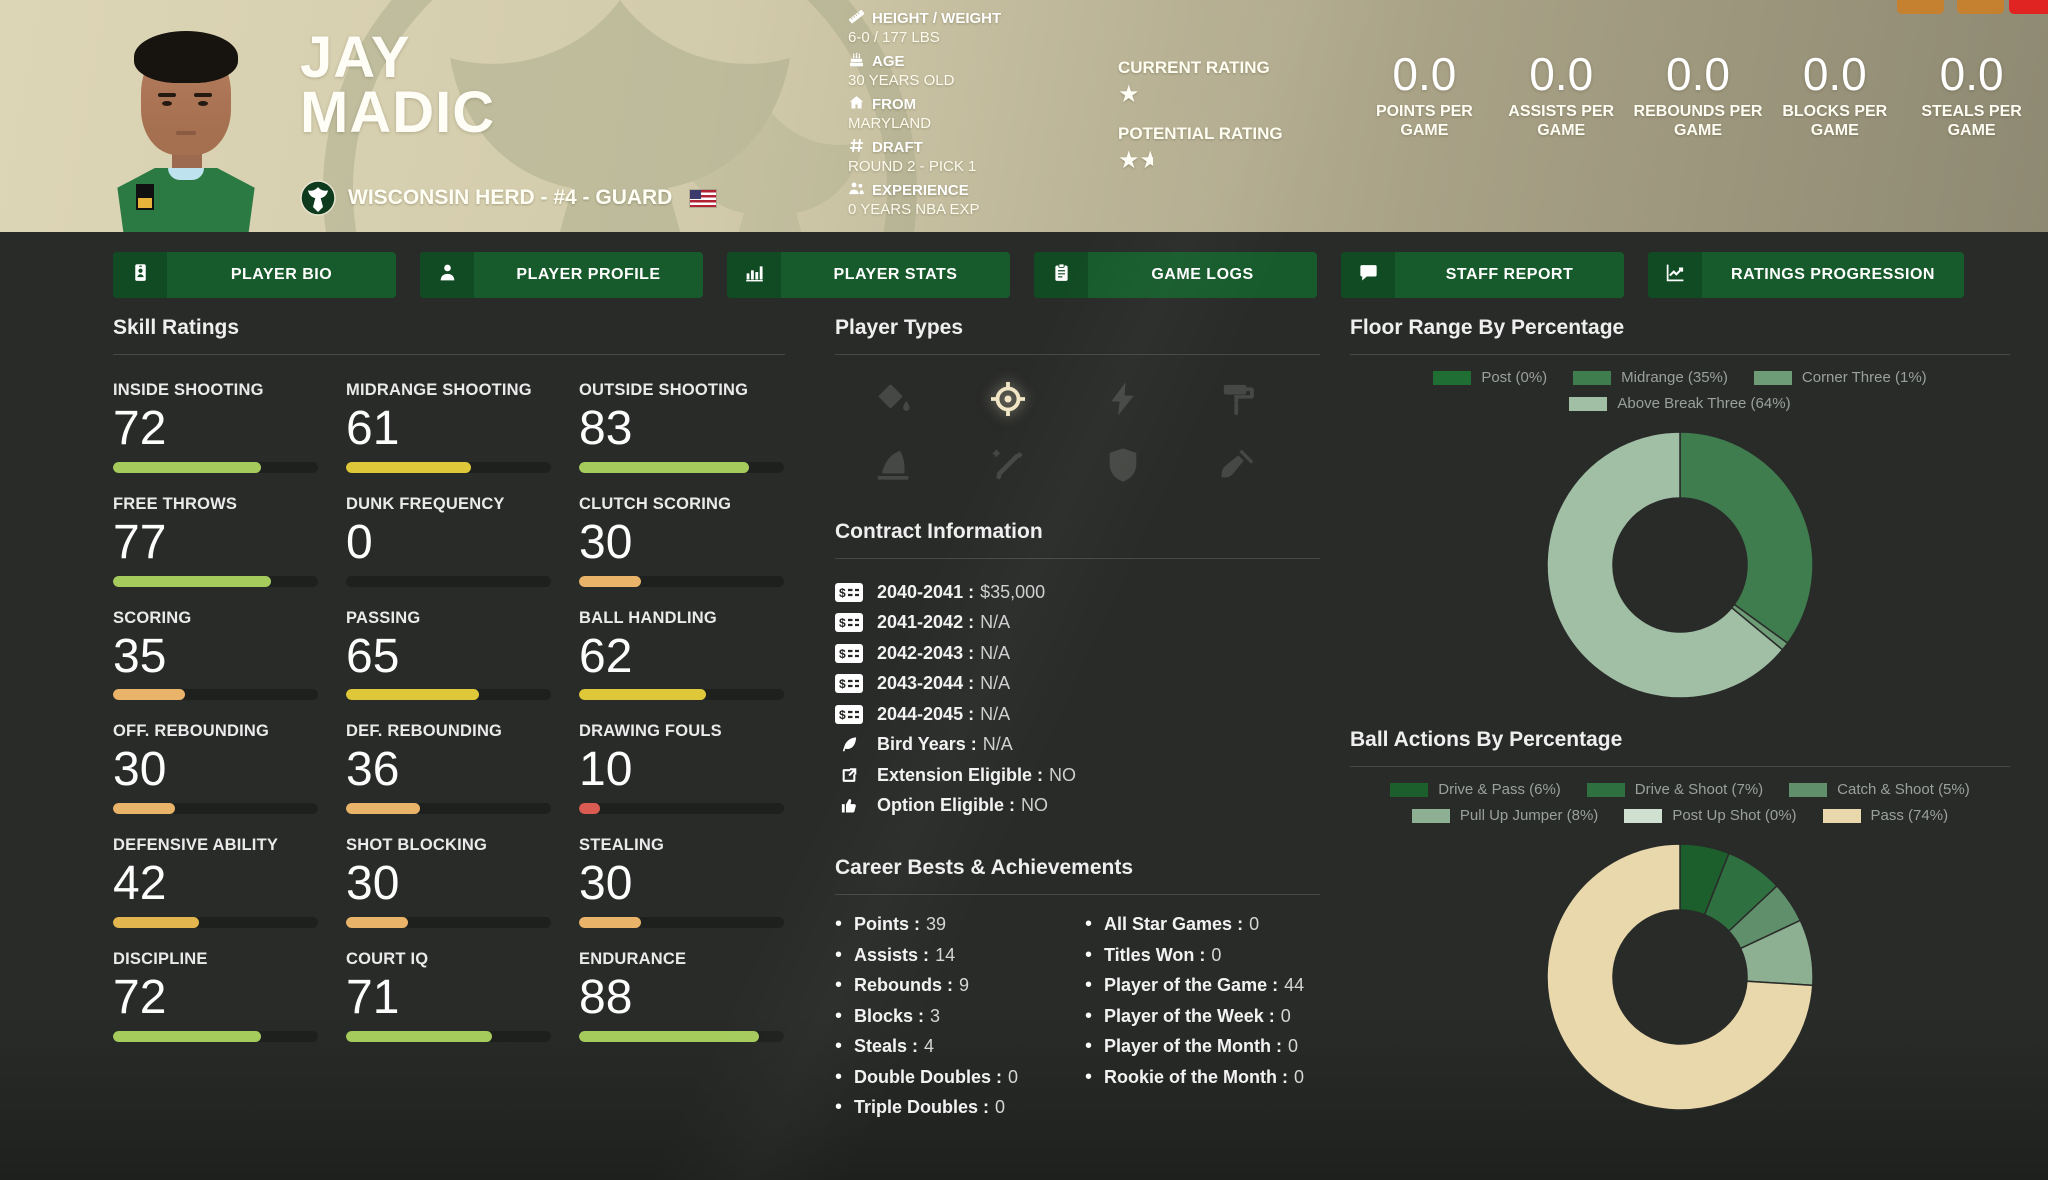 The image size is (2048, 1180). Describe the element at coordinates (681, 996) in the screenshot. I see `skill-card: ENDURANCE 88` at that location.